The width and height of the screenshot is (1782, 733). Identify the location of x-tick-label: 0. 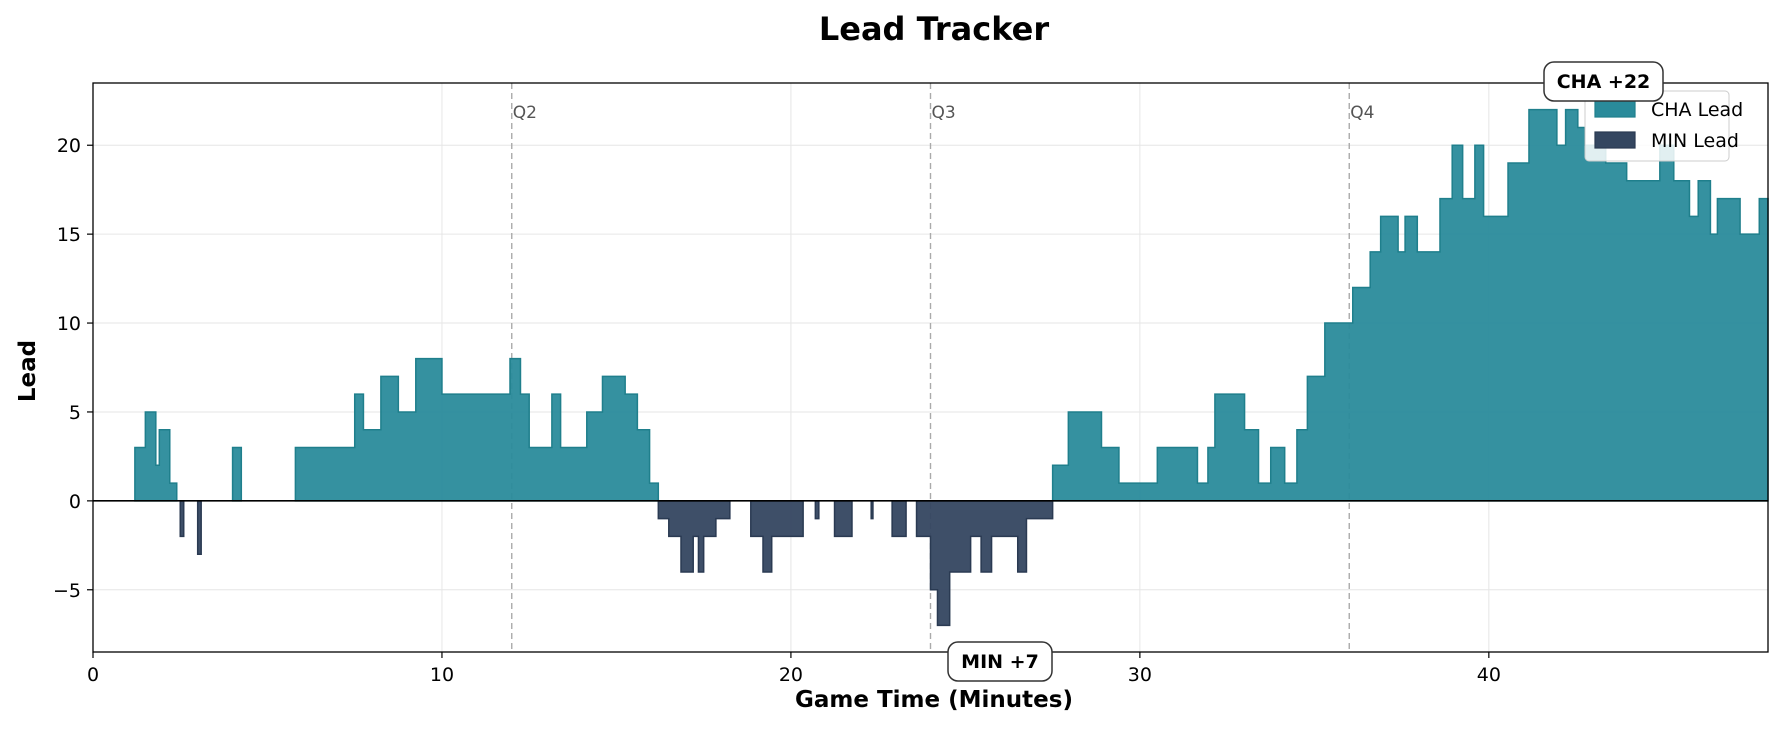
(93, 675).